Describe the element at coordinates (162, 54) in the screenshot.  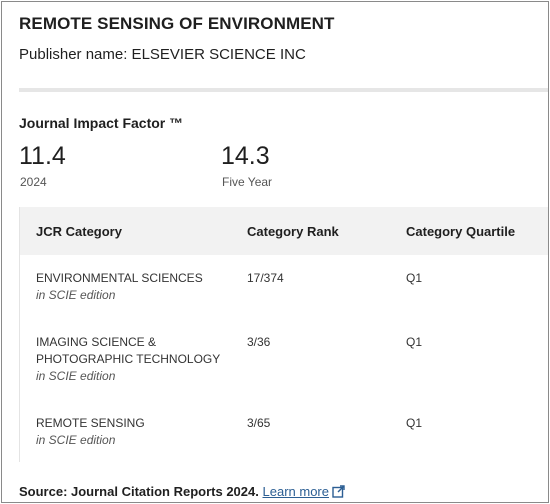
I see `publisher-name: Publisher name: ELSEVIER SCIENCE INC` at that location.